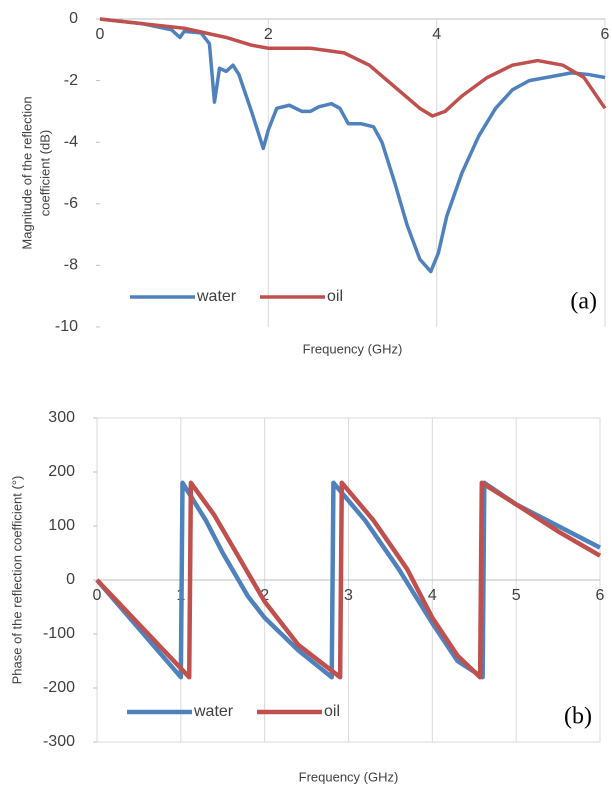 This screenshot has width=612, height=788. Describe the element at coordinates (353, 67) in the screenshot. I see `data-line` at that location.